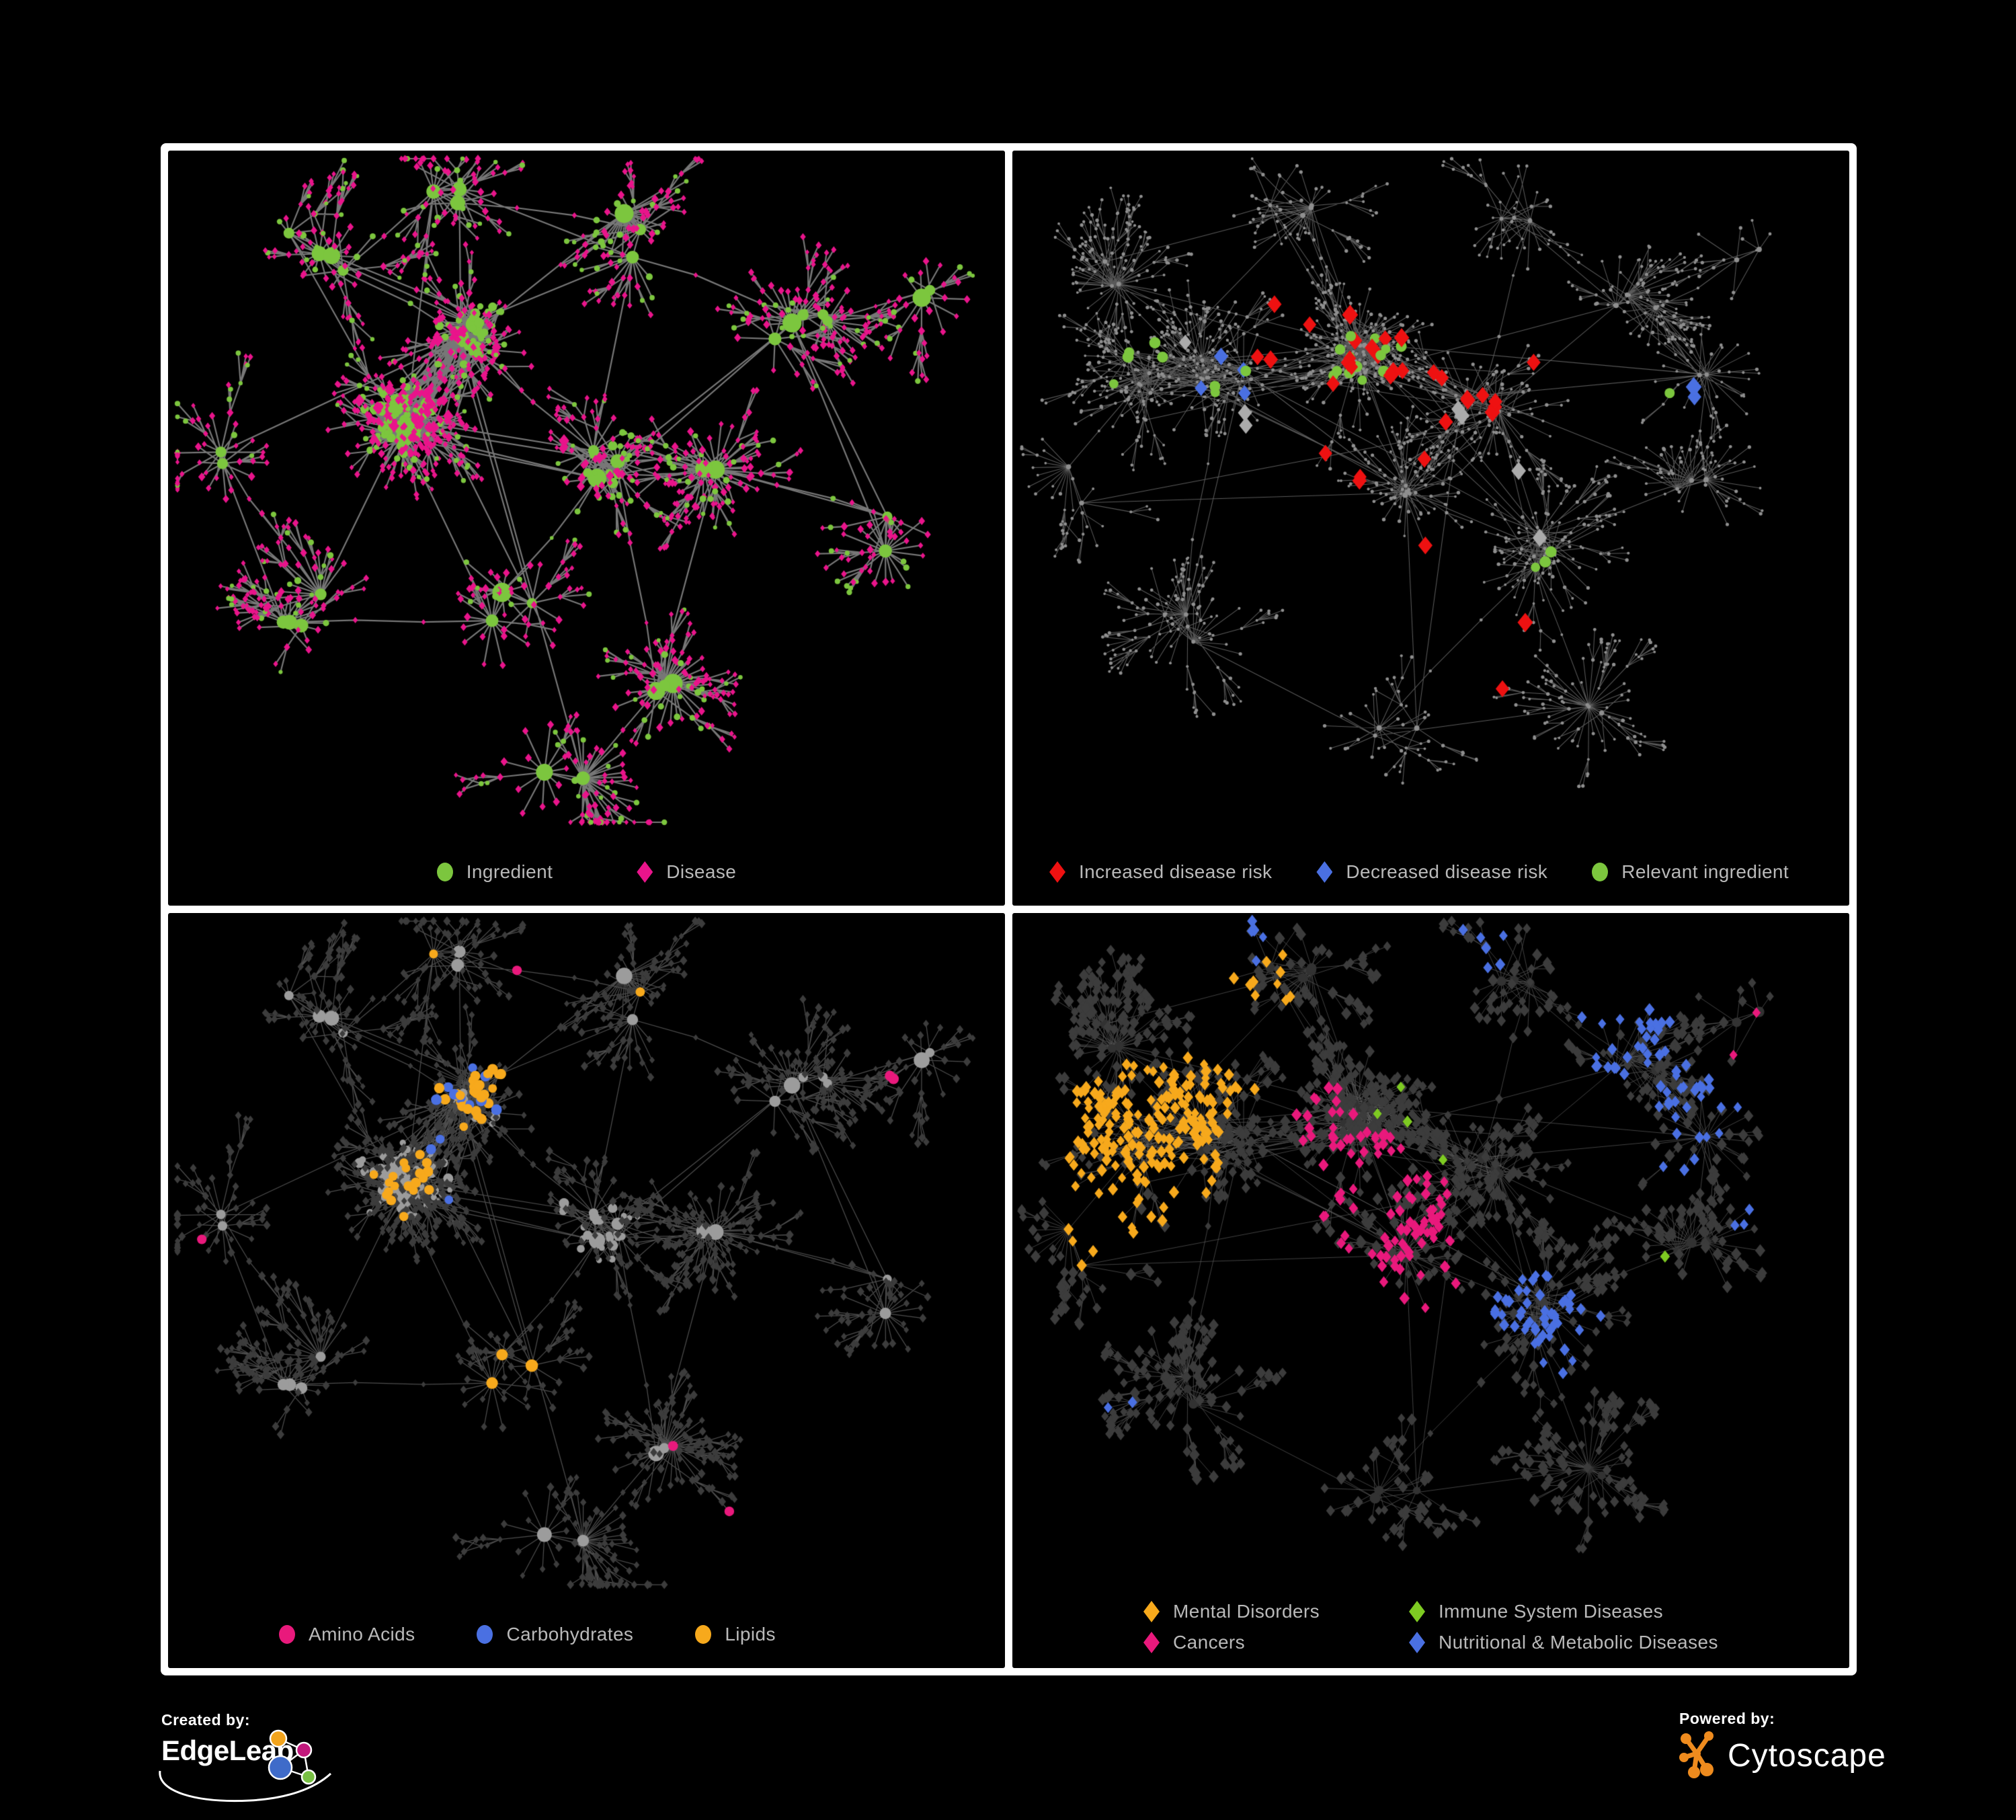  I want to click on legend-item-disease: Disease, so click(686, 872).